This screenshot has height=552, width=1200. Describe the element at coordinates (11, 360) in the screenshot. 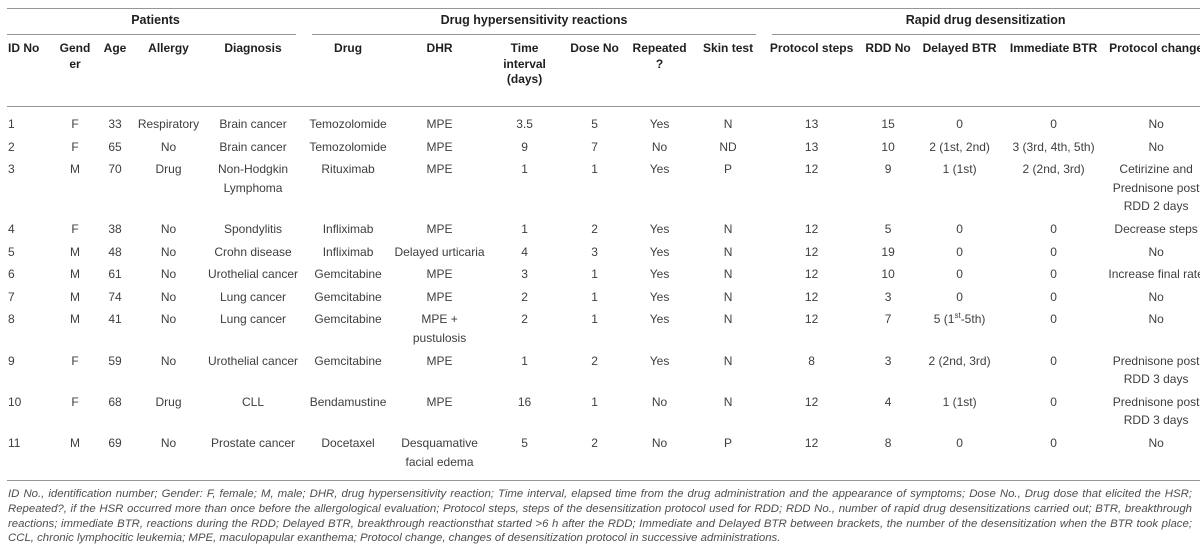

I see `table-cell: 9` at that location.